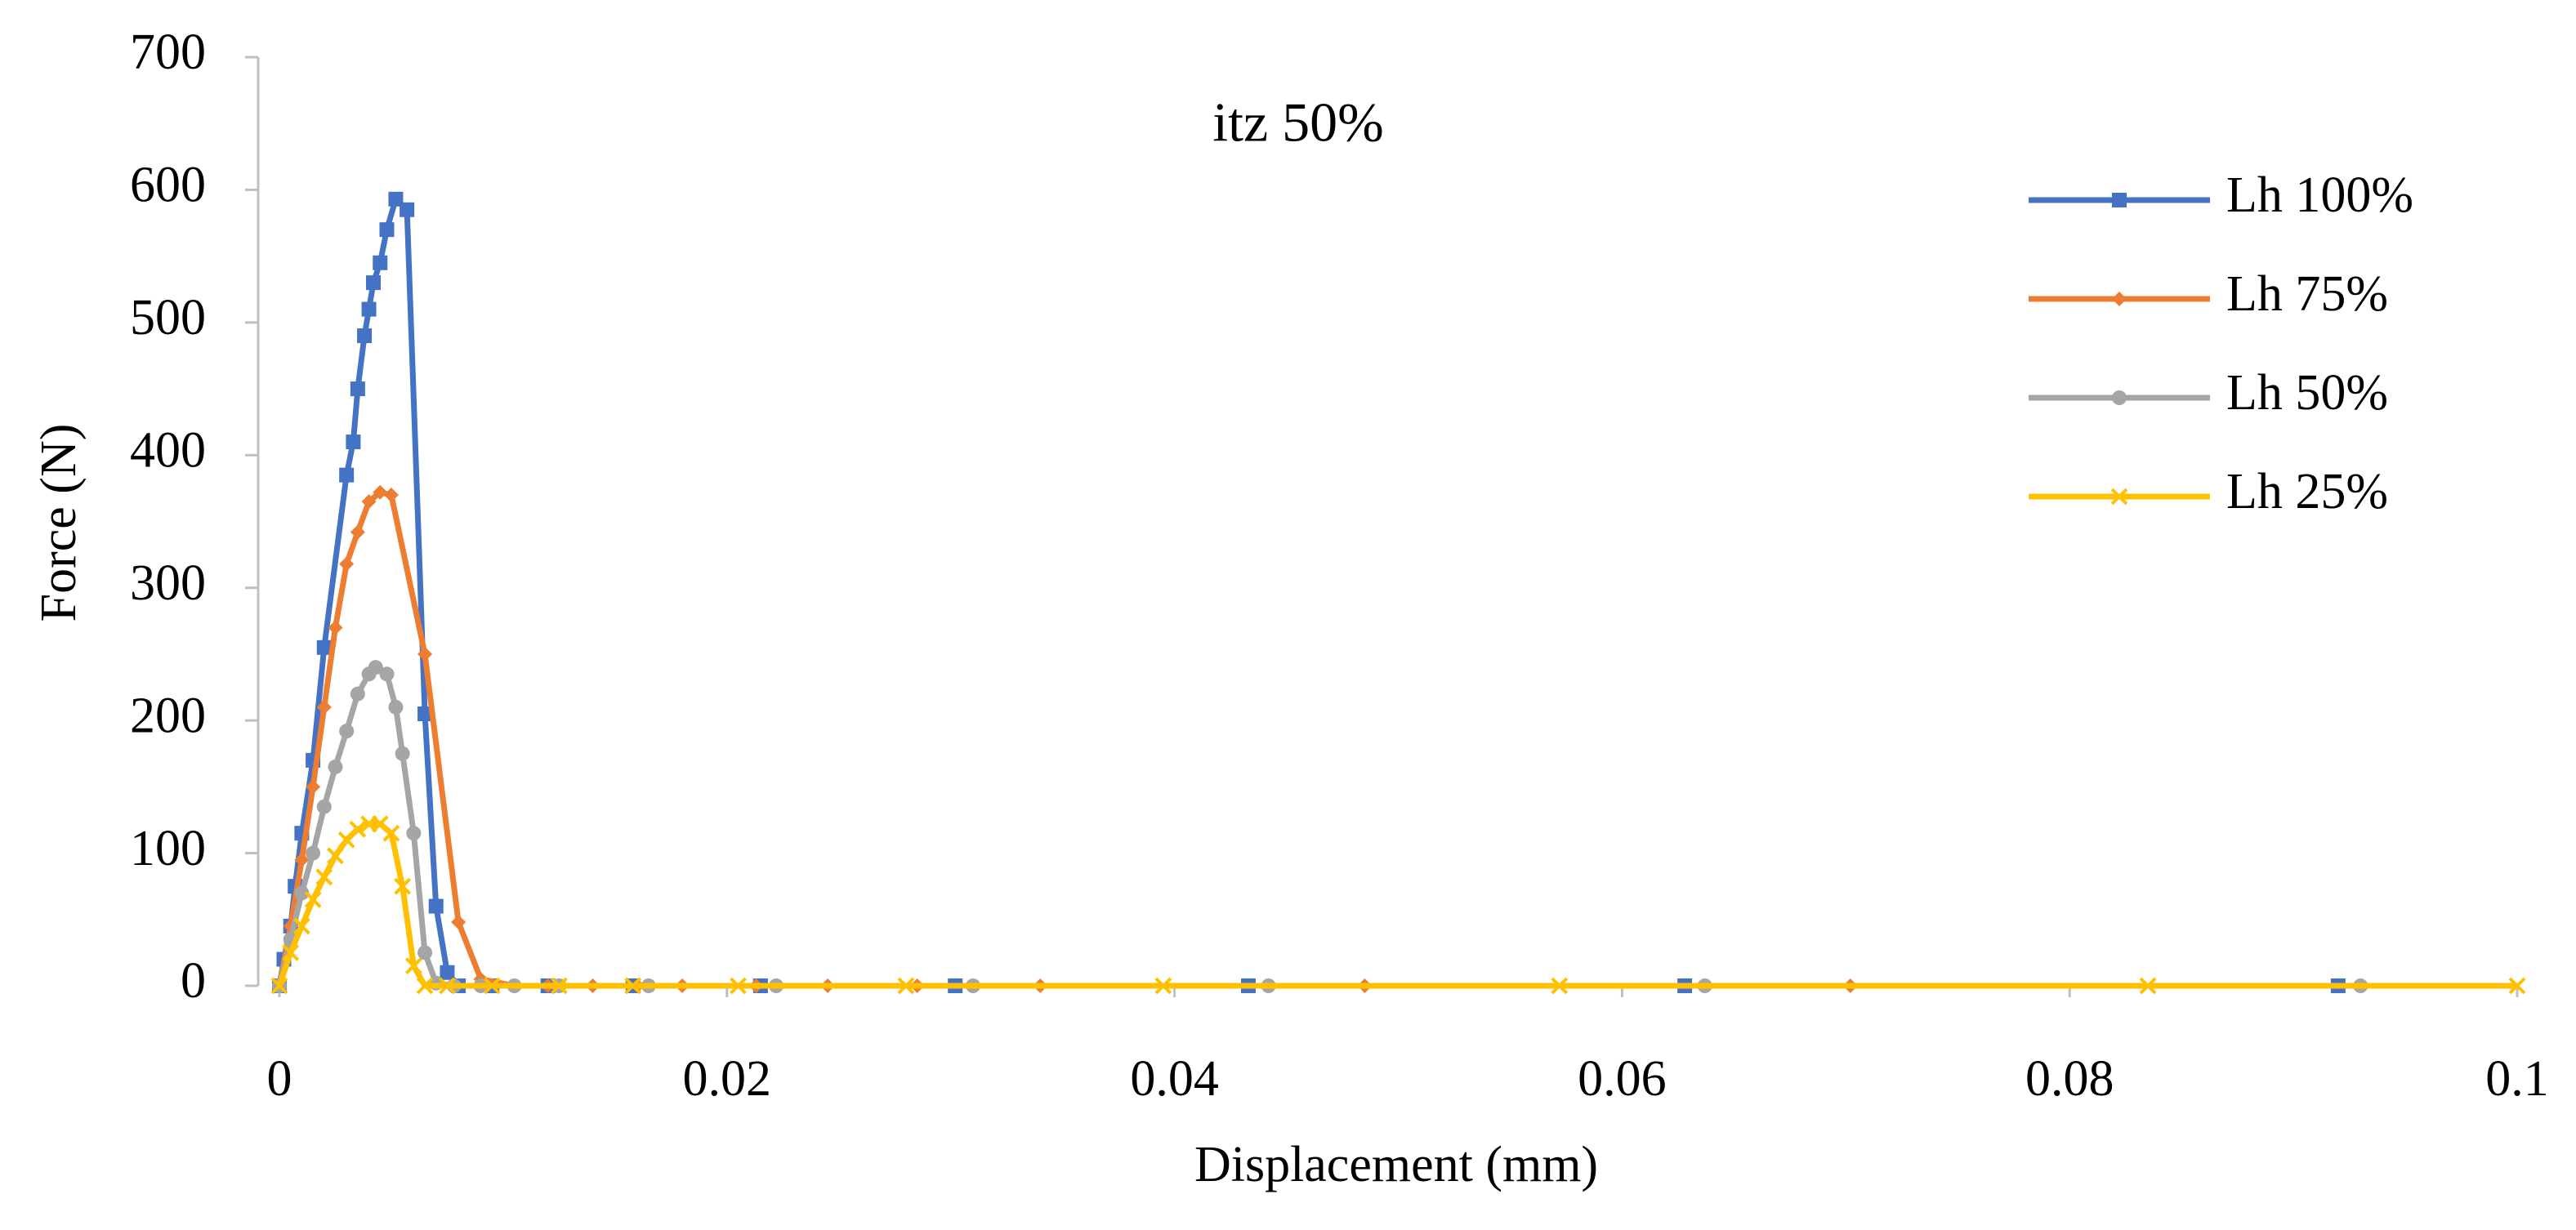 Image resolution: width=2576 pixels, height=1230 pixels. Describe the element at coordinates (168, 848) in the screenshot. I see `y-tick-label: 100` at that location.